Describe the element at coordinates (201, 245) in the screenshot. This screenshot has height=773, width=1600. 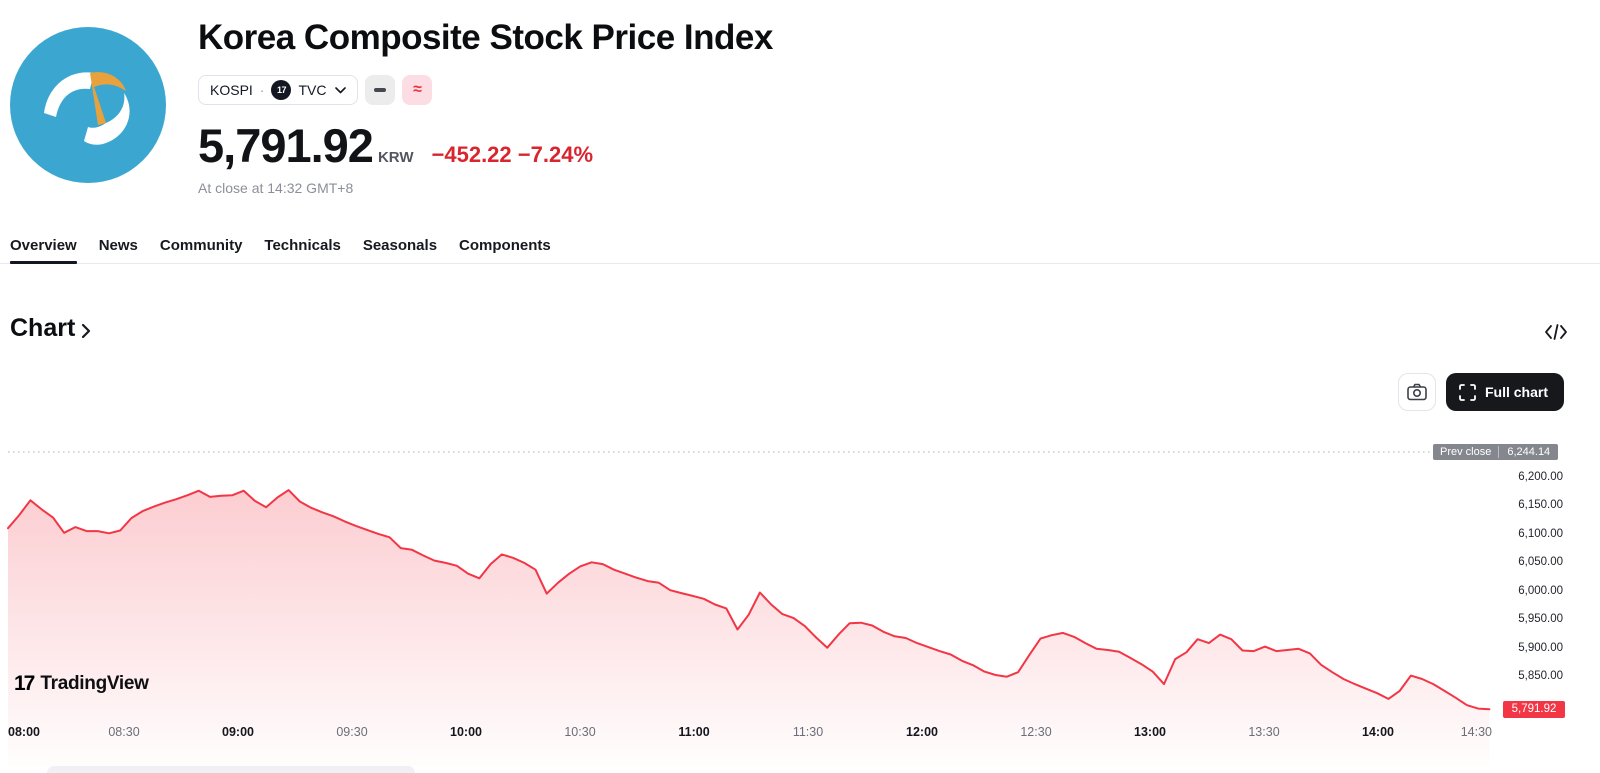
I see `tab-community: Community` at that location.